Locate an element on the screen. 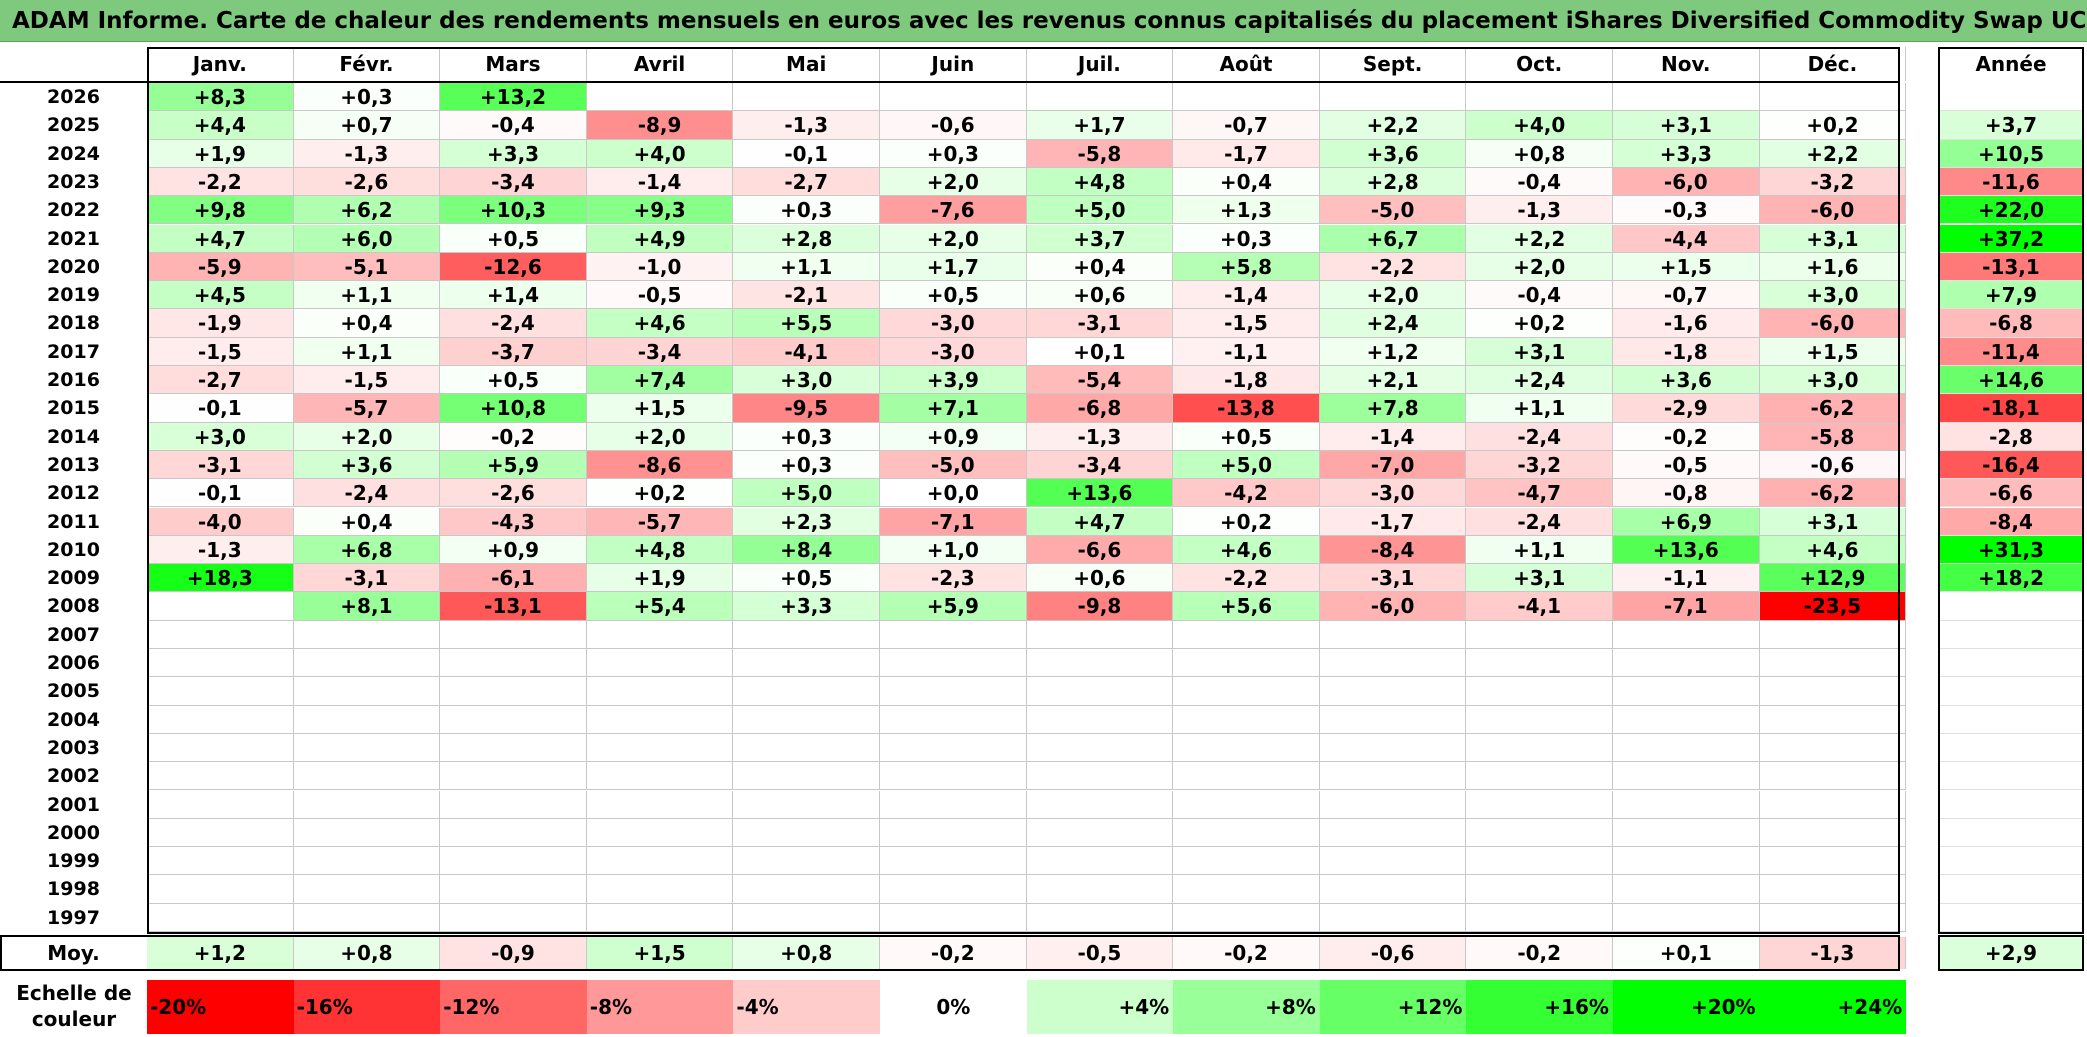 The image size is (2087, 1037). heatmap-cell: -3,1 is located at coordinates (1393, 578).